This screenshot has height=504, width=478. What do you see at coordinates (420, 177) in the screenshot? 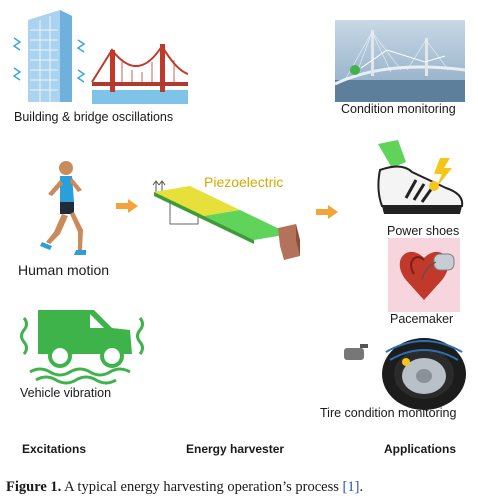
I see `power-shoes-illustration` at bounding box center [420, 177].